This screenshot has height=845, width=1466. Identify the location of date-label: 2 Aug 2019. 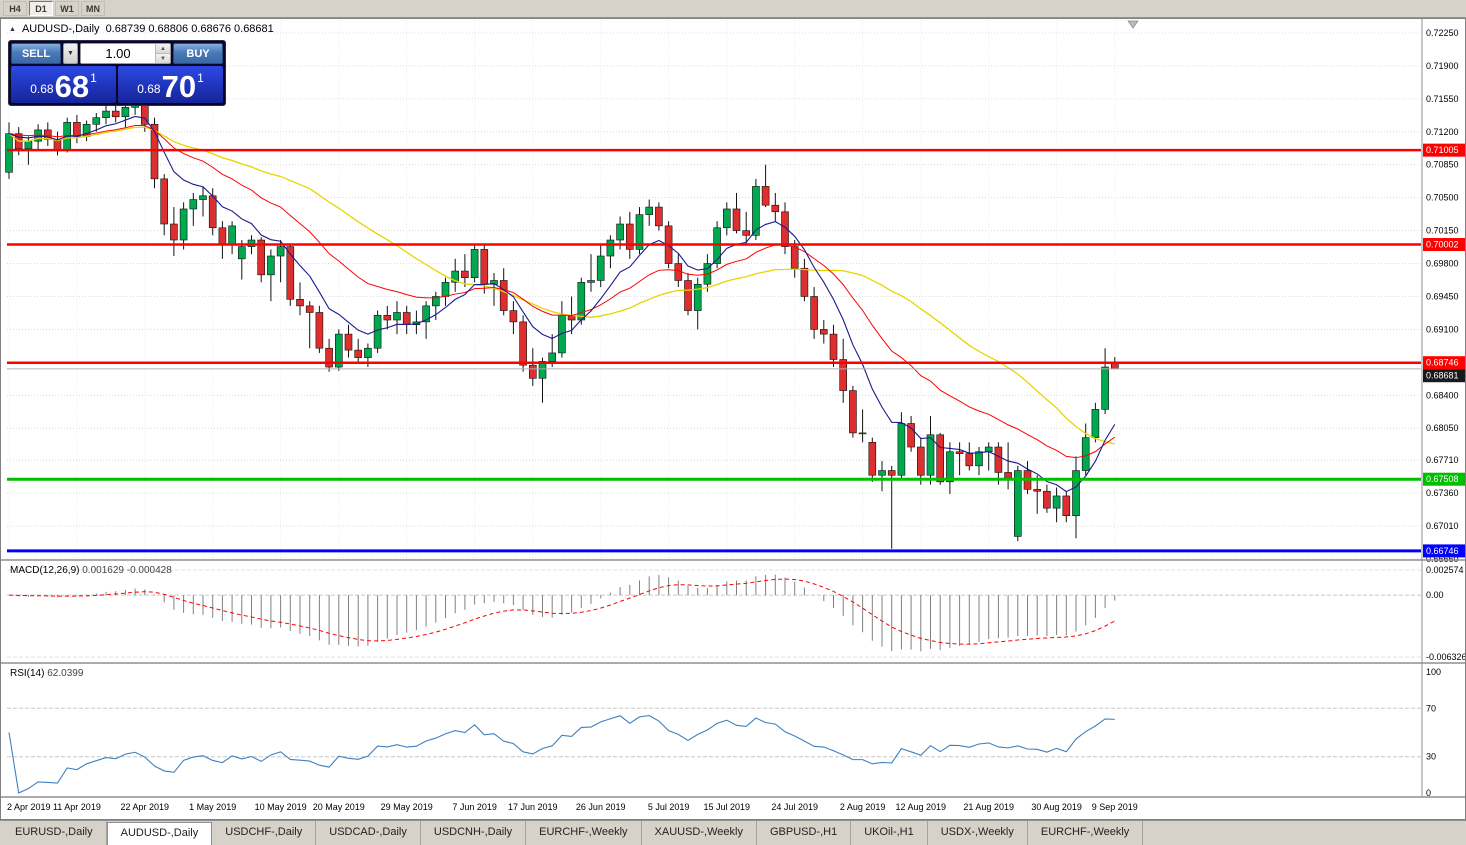
(863, 807).